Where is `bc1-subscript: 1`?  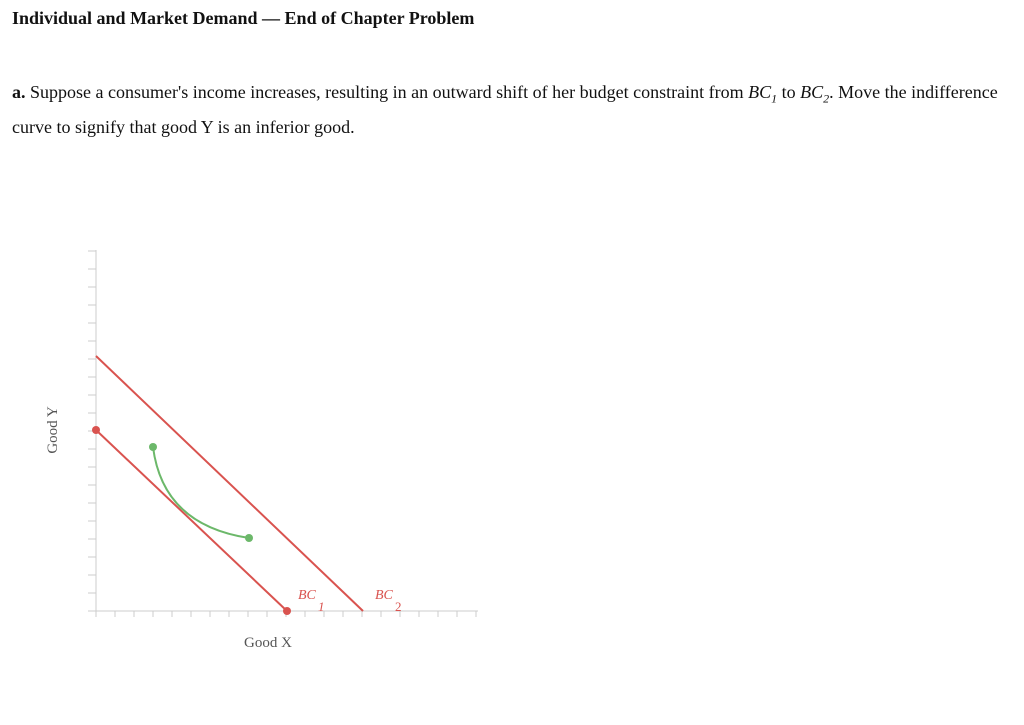
bc1-subscript: 1 is located at coordinates (321, 606).